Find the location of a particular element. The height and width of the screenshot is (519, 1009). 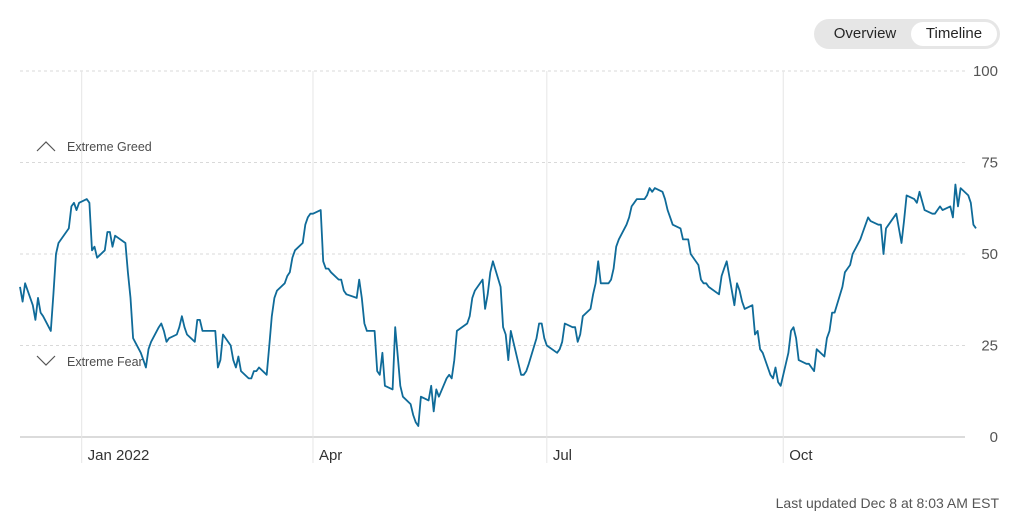

tab-timeline: Timeline is located at coordinates (954, 34).